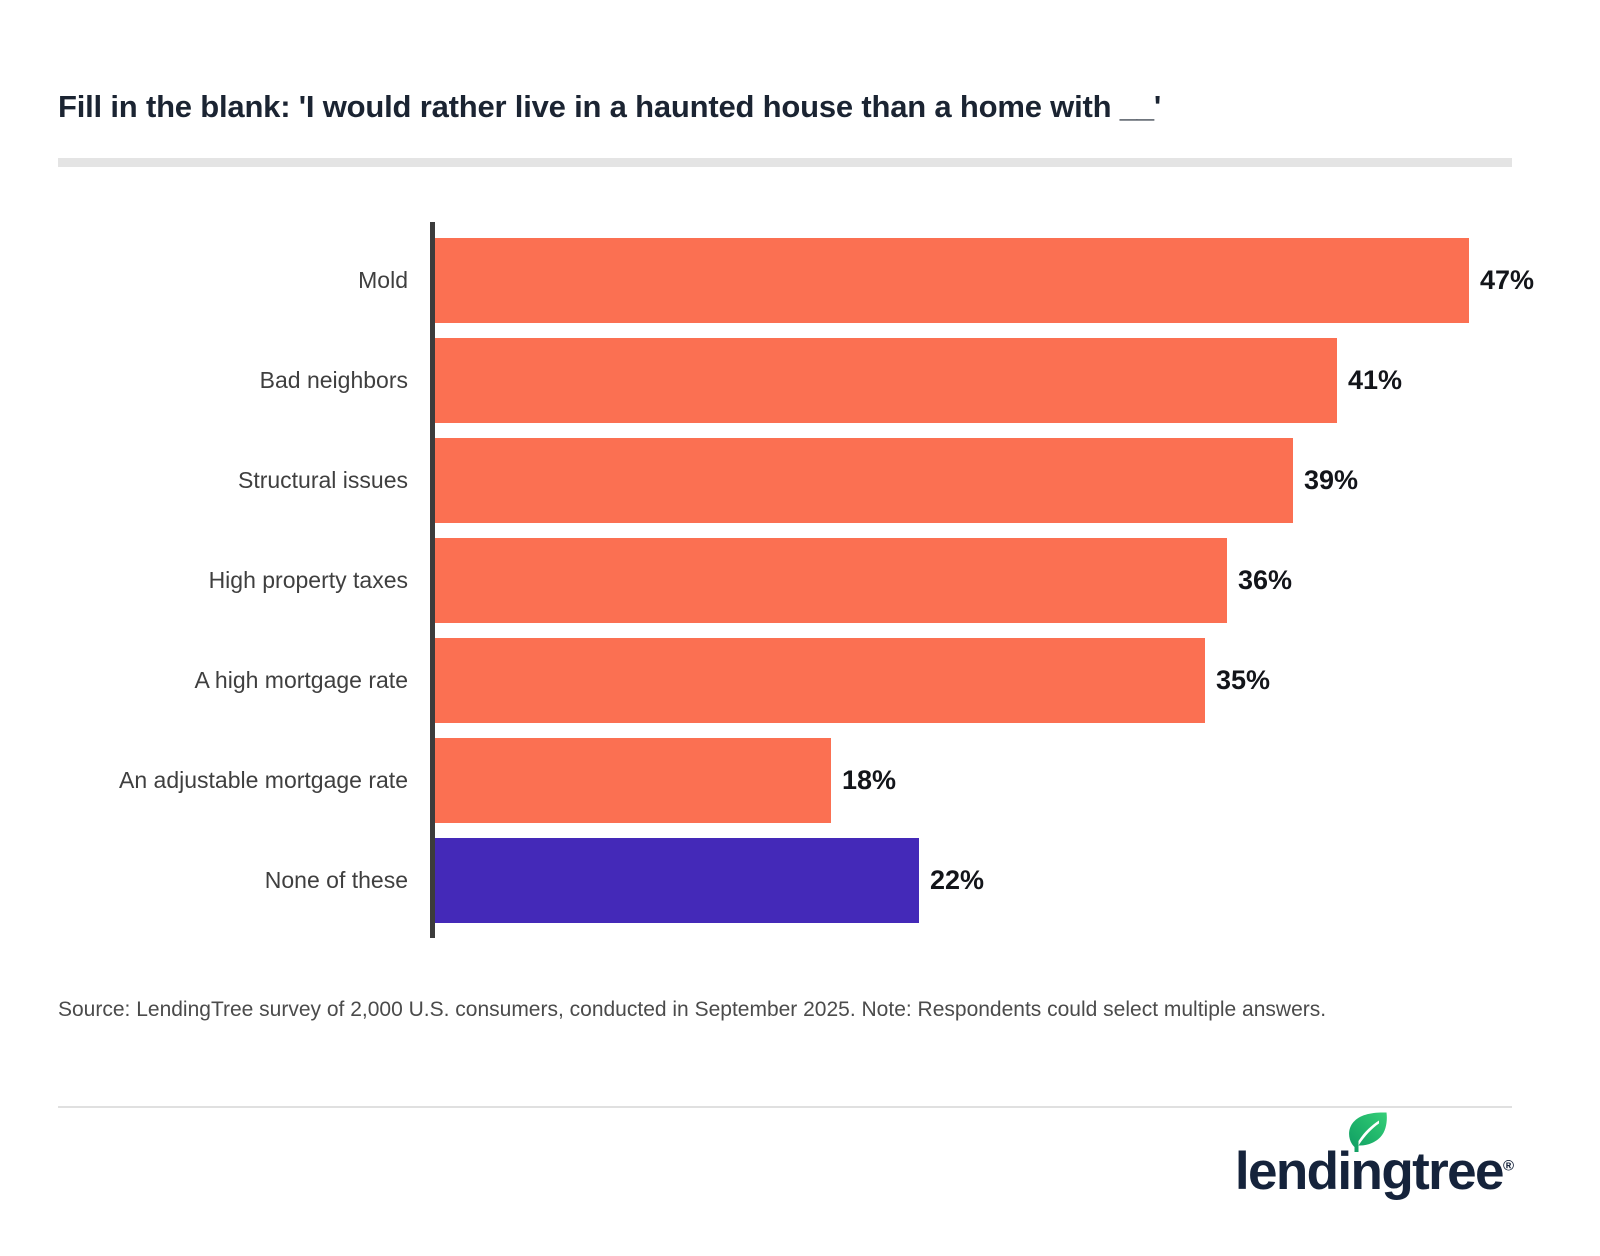 The width and height of the screenshot is (1600, 1256). I want to click on logo-text: lendingtree, so click(1369, 1171).